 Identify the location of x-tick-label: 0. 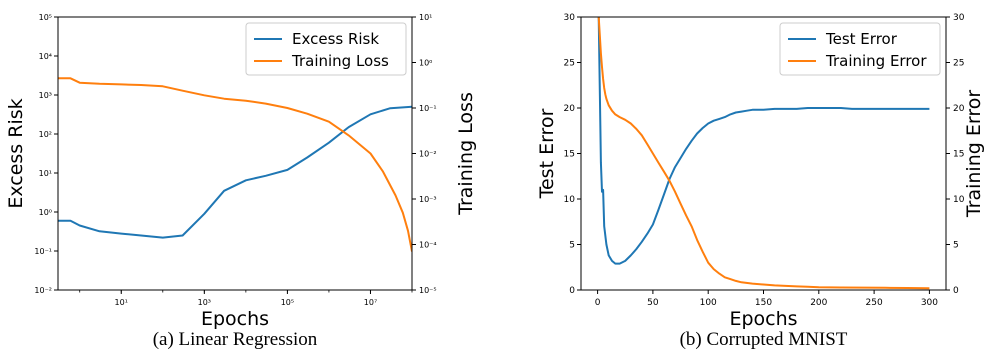
(598, 303).